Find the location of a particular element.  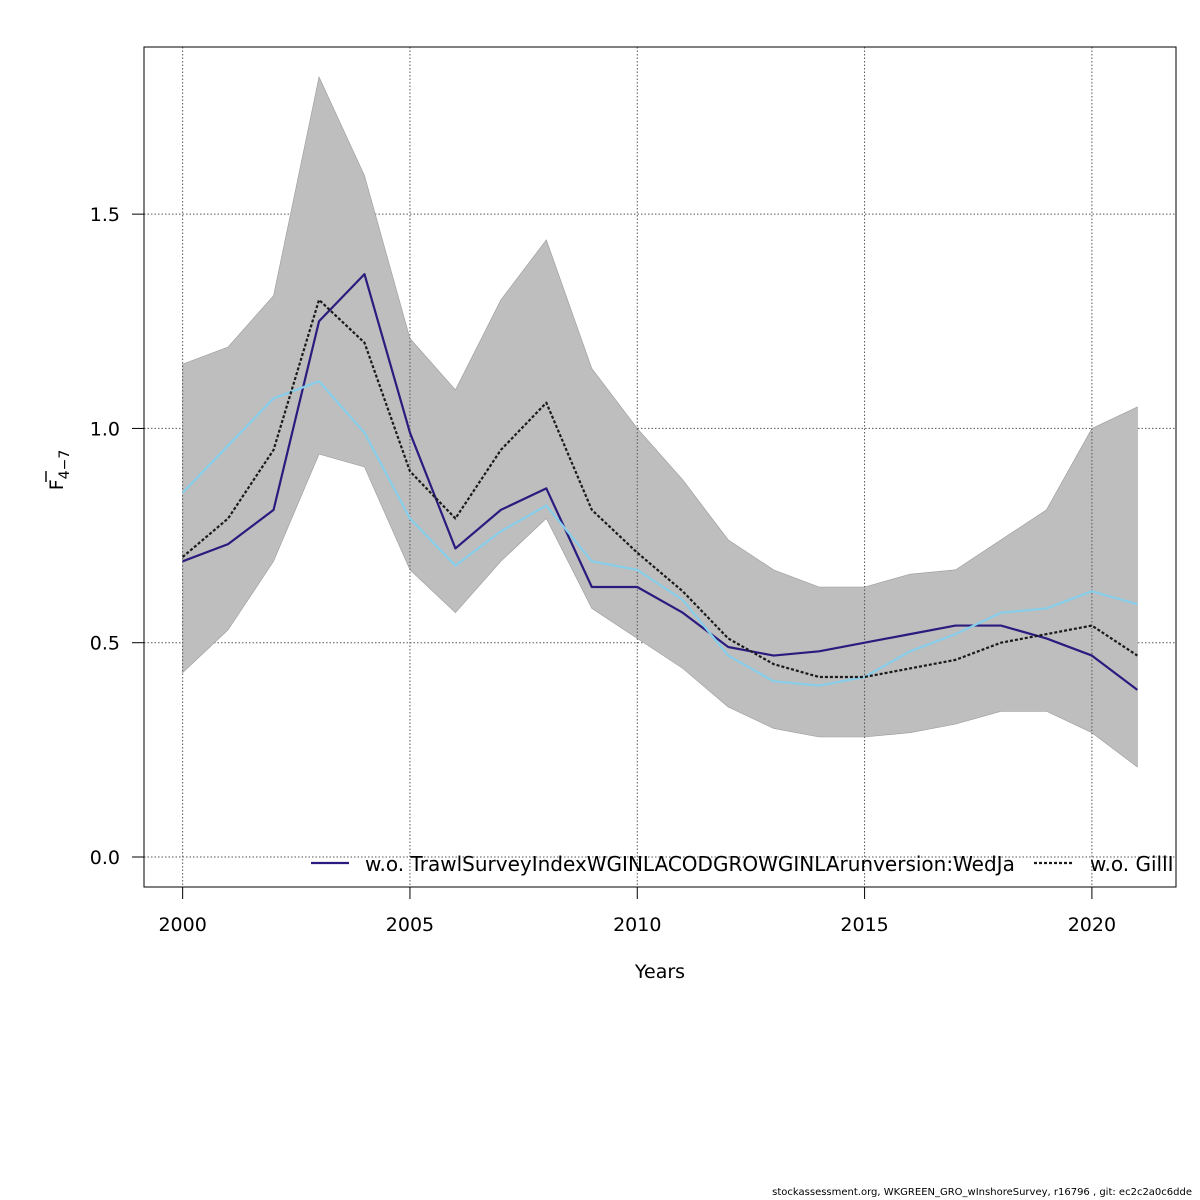

y-axis-title-main: F is located at coordinates (57, 484).